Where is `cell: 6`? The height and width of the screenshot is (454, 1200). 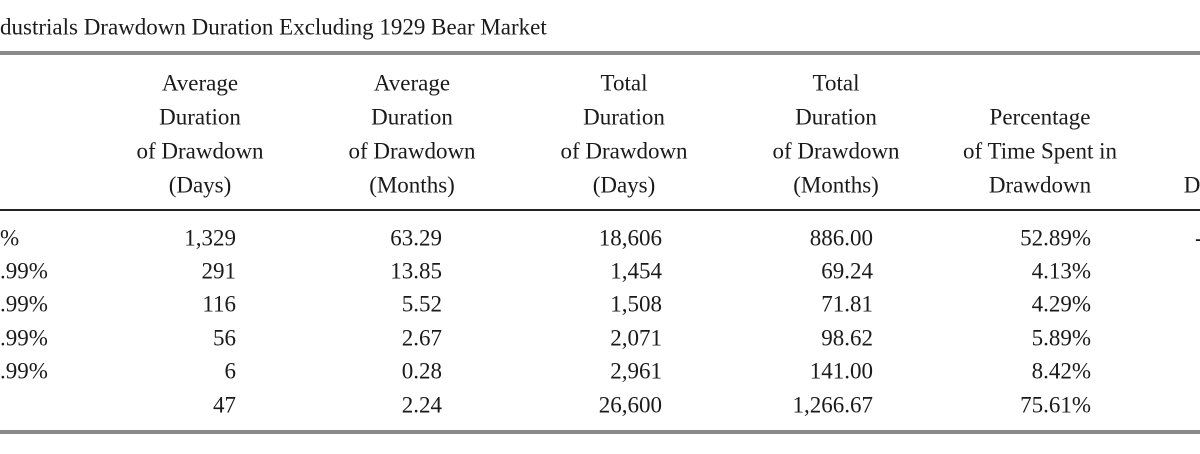
cell: 6 is located at coordinates (230, 371).